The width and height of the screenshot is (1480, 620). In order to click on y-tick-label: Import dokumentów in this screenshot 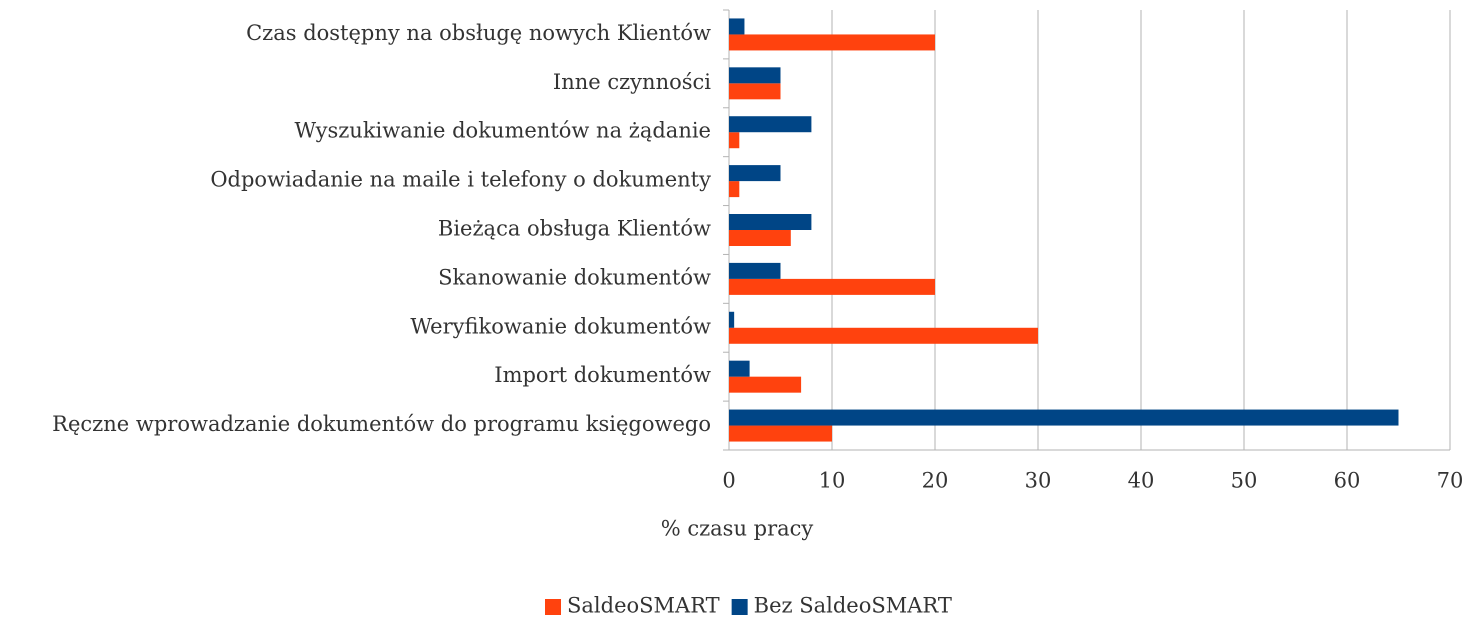, I will do `click(602, 375)`.